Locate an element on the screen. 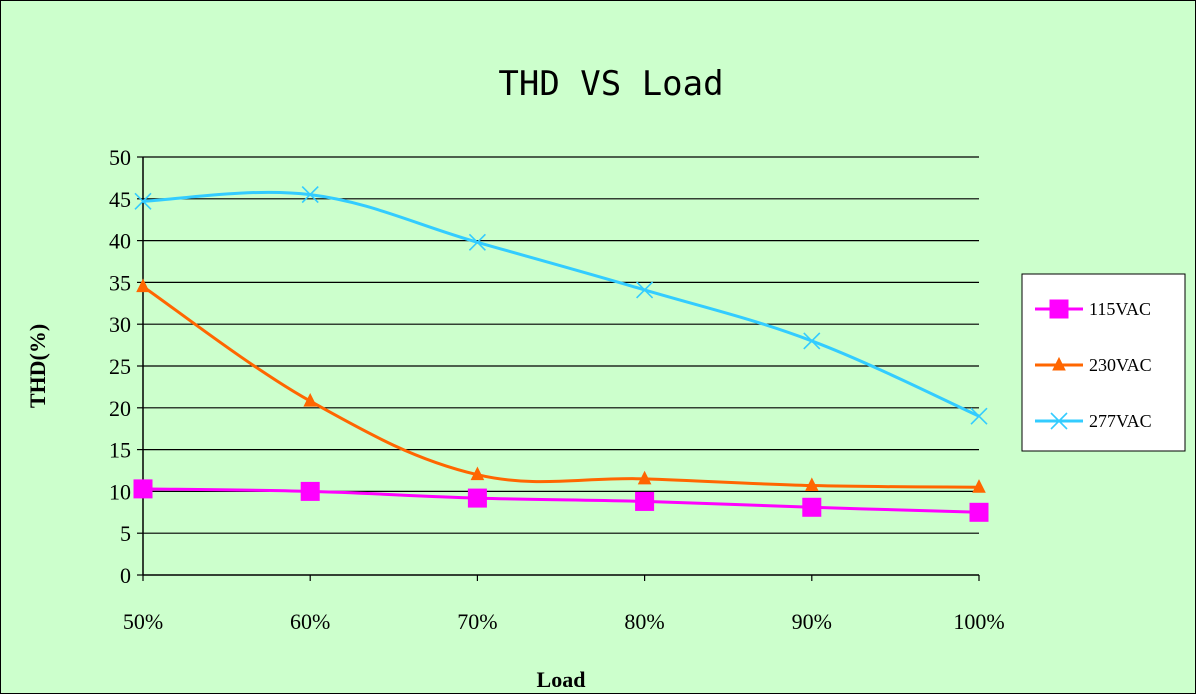 The image size is (1196, 694). y-tick-label: 35 is located at coordinates (120, 282).